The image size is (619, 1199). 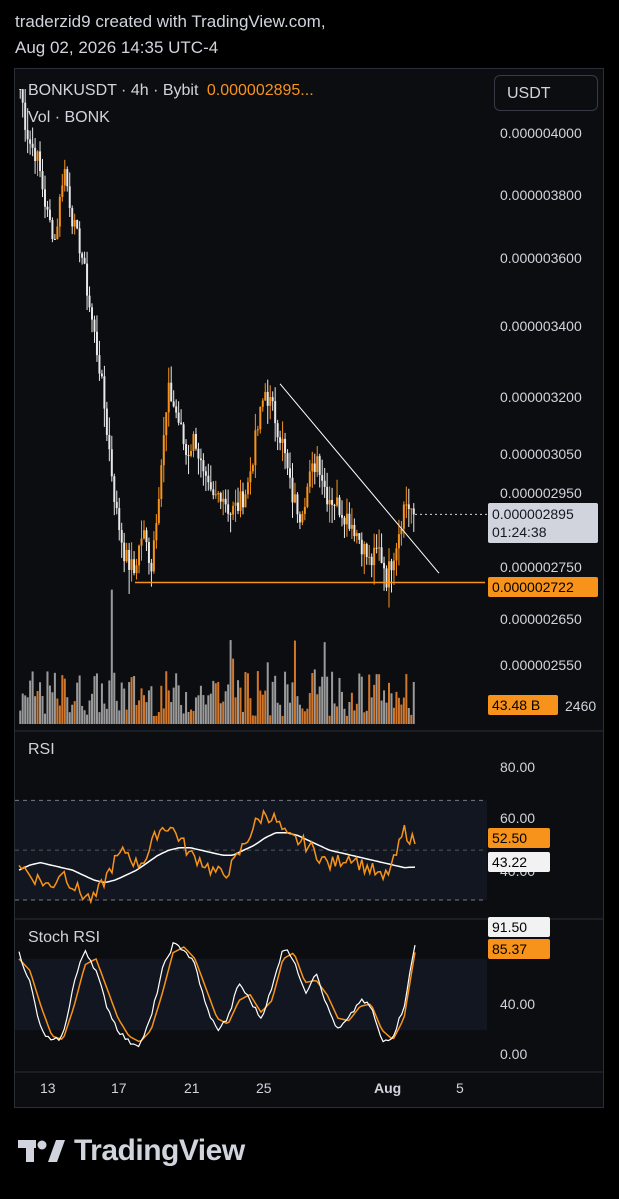 I want to click on volume-tag: 43.48 B, so click(x=523, y=705).